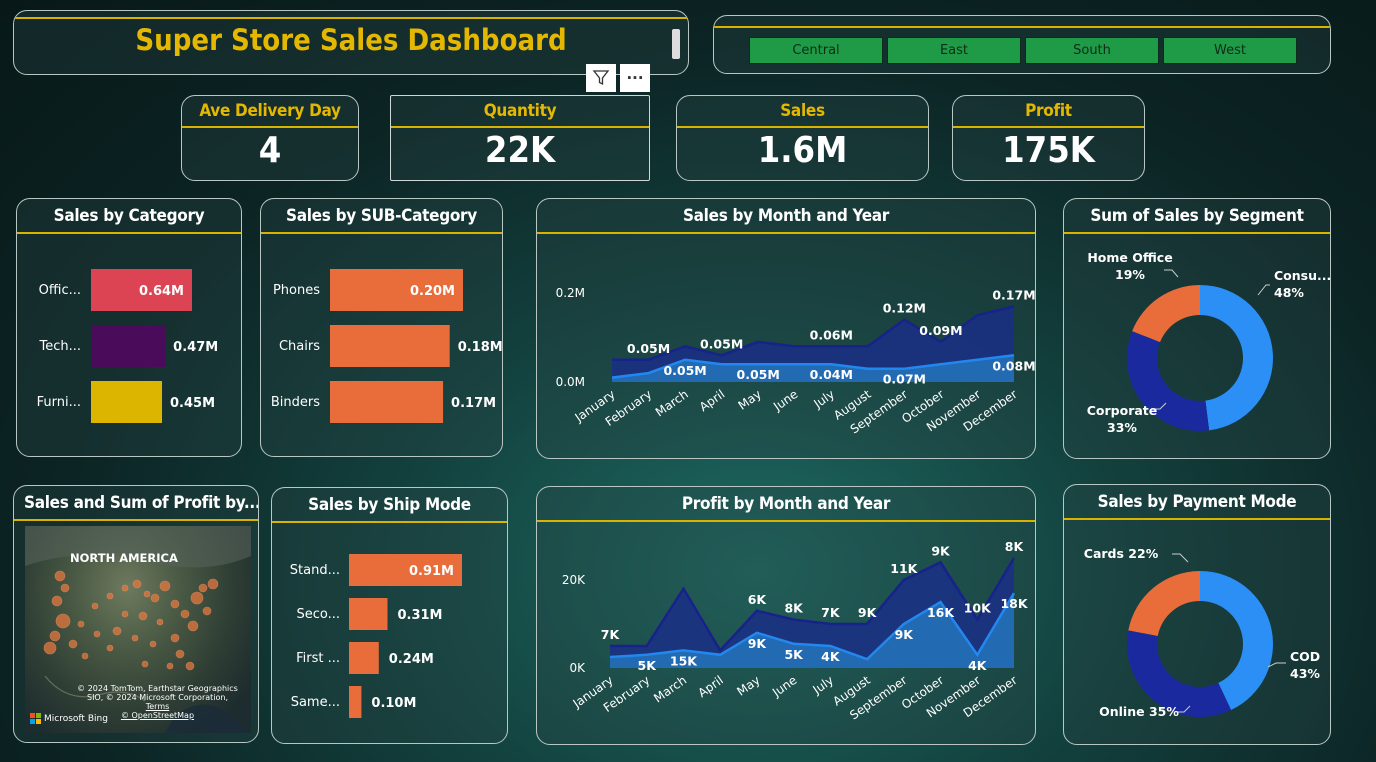 The image size is (1376, 762). Describe the element at coordinates (635, 78) in the screenshot. I see `more-options-icon: ···` at that location.